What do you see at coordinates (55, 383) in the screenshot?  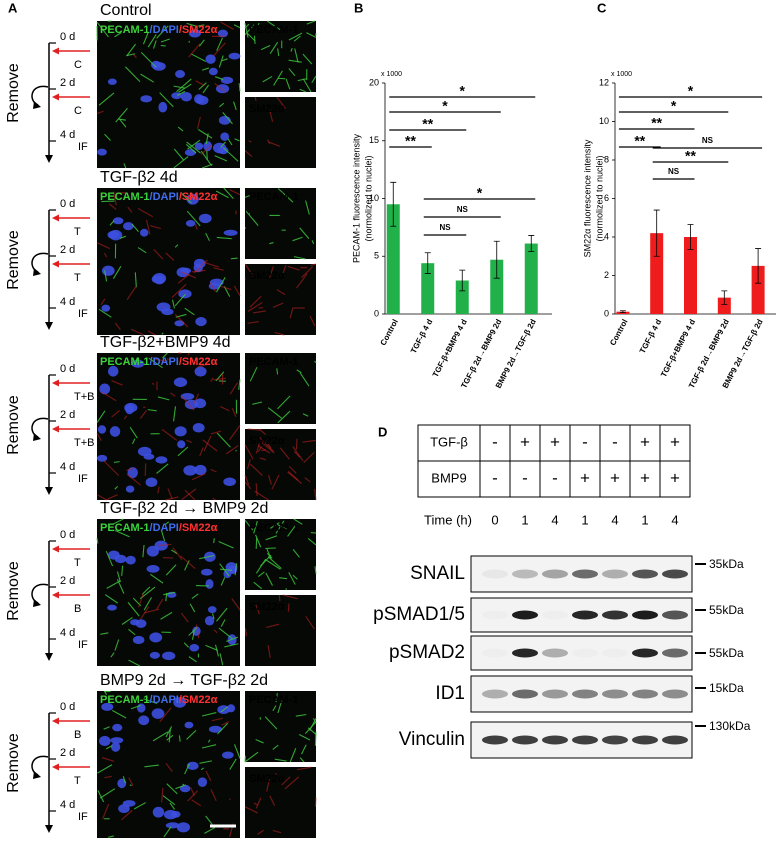 I see `treatment-arrowhead` at bounding box center [55, 383].